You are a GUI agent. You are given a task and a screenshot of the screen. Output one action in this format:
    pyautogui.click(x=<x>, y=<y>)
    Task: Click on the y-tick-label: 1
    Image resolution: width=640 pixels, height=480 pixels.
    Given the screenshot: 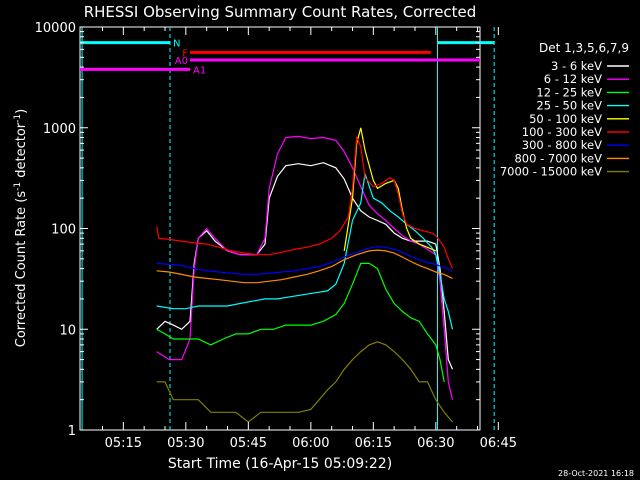 What is the action you would take?
    pyautogui.click(x=72, y=431)
    